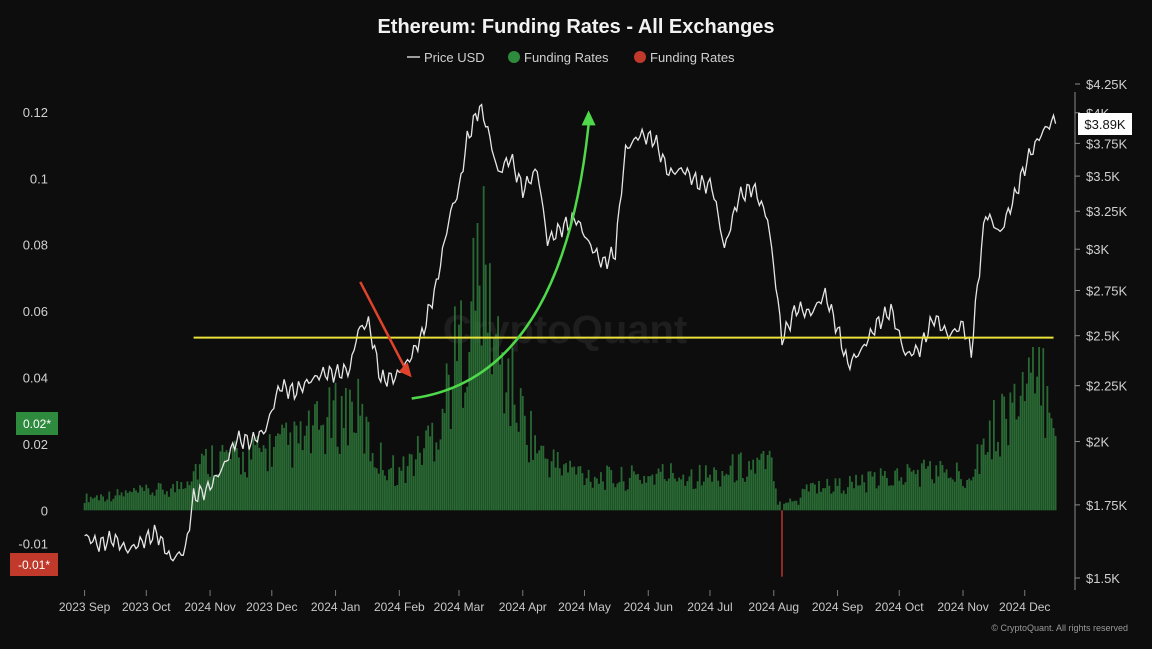 The image size is (1152, 649). What do you see at coordinates (39, 178) in the screenshot?
I see `y-left-tick-label: 0.1` at bounding box center [39, 178].